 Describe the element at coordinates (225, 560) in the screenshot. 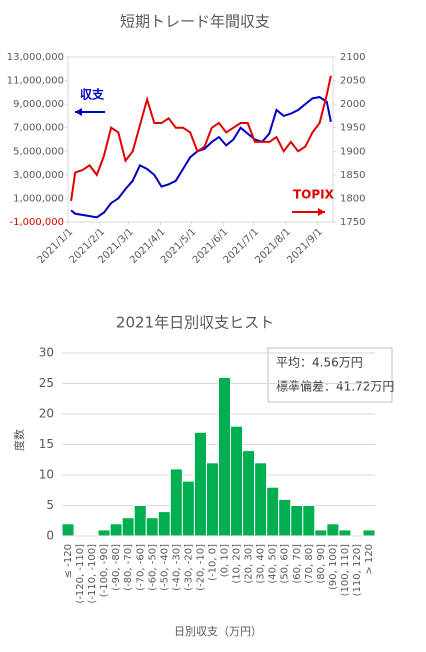

I see `x-tick-label: (0, 10]` at that location.